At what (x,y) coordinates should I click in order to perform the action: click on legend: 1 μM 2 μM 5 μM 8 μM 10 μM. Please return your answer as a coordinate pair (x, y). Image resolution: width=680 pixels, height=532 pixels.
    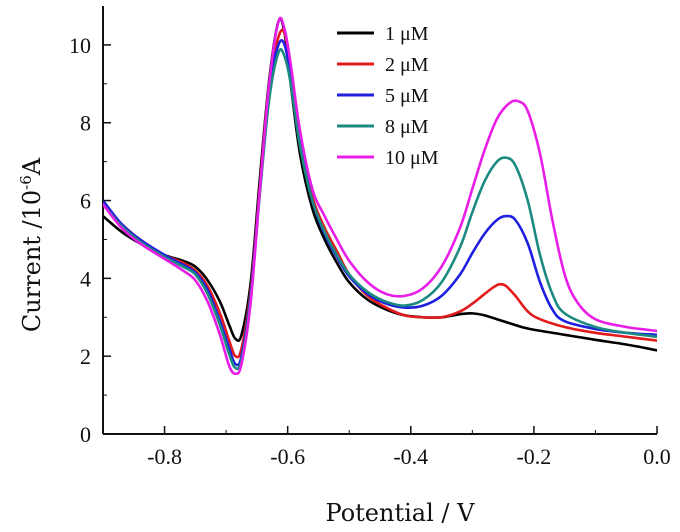
    Looking at the image, I should click on (388, 96).